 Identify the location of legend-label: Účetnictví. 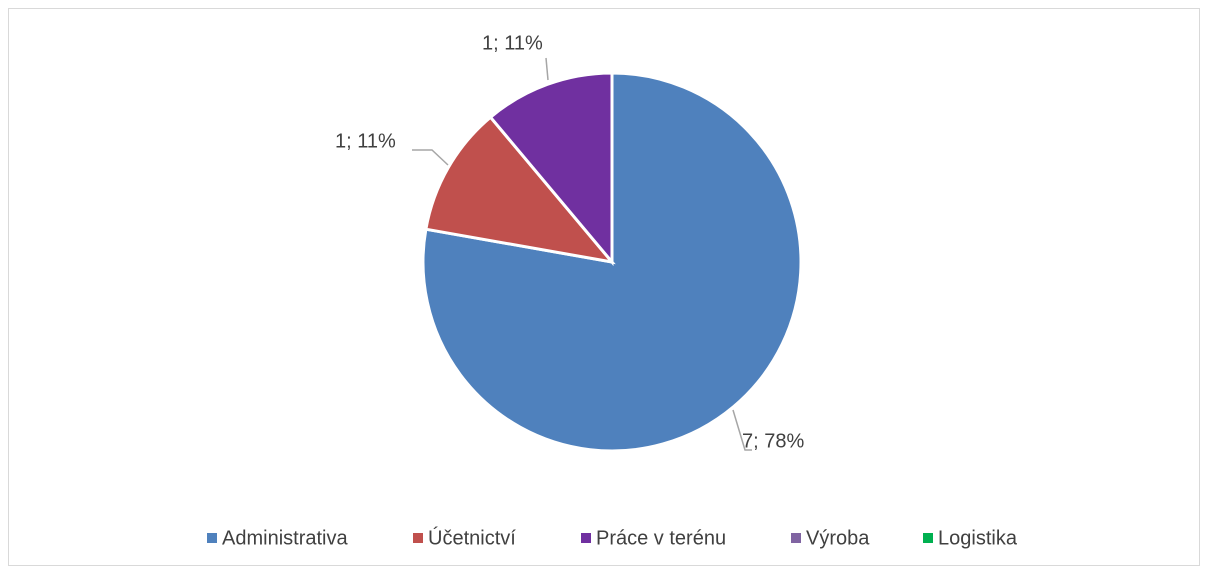
(472, 537).